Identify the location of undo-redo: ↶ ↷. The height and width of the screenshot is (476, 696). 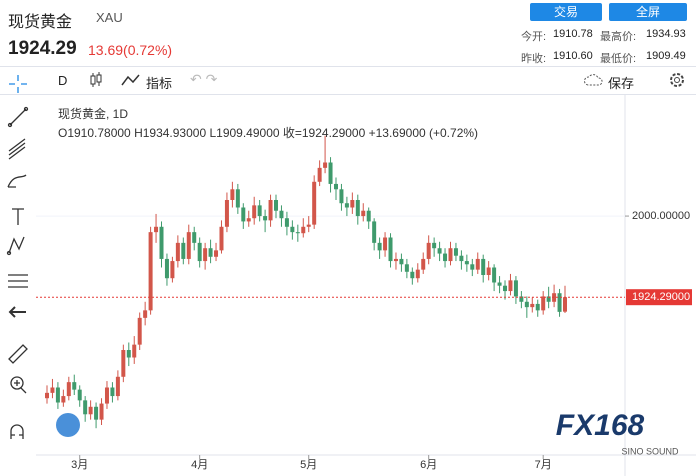
(204, 79).